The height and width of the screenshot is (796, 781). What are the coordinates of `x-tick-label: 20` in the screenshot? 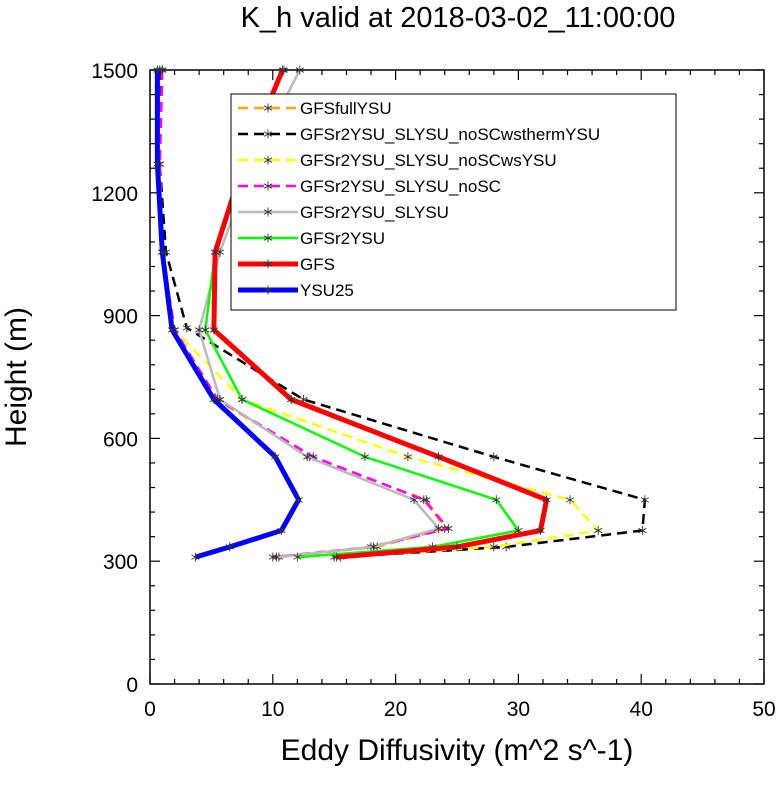 It's located at (395, 709).